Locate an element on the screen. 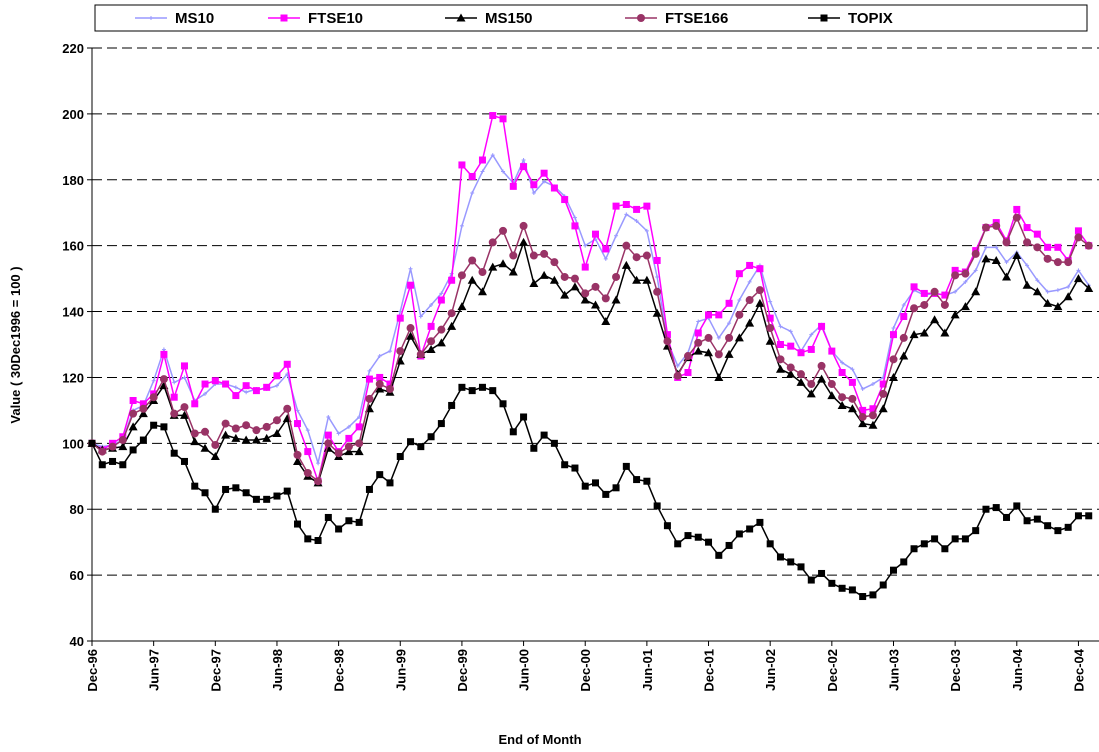 The height and width of the screenshot is (752, 1099). x-tick-label: Dec-02 is located at coordinates (832, 670).